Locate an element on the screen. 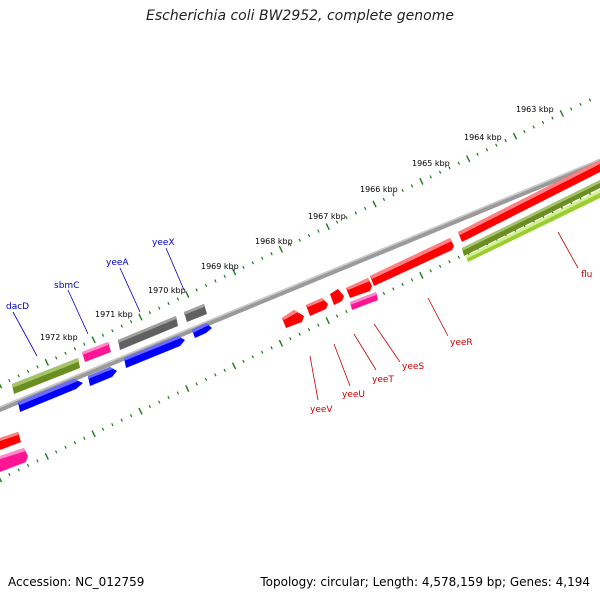  kbp-label: 1972 kbp is located at coordinates (59, 337).